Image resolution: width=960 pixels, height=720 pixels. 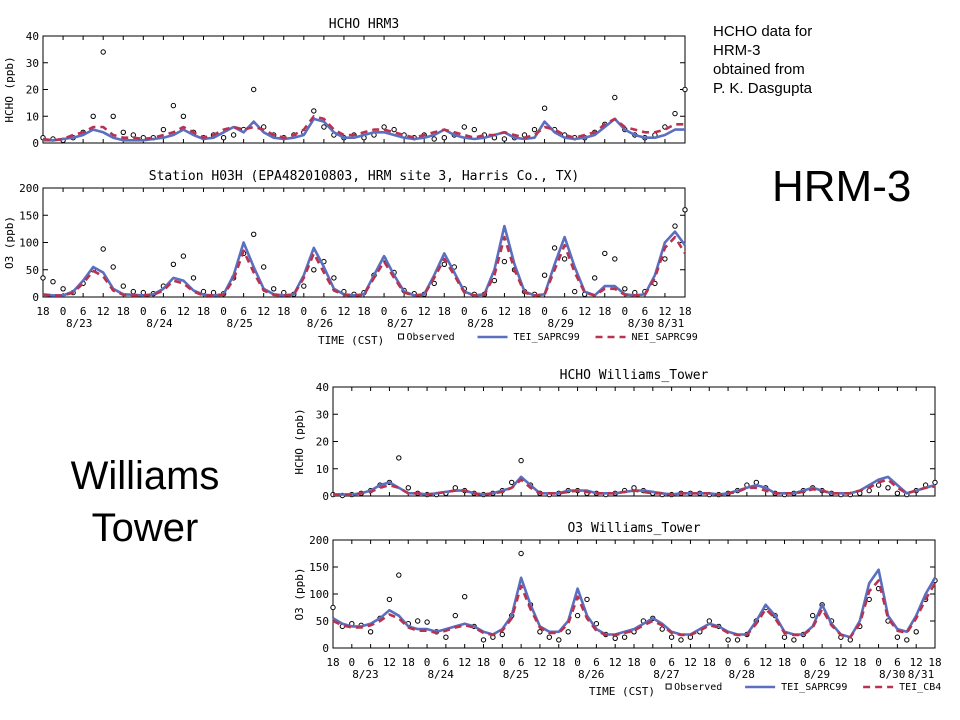 I want to click on chart-title: HCHO Williams_Tower, so click(x=634, y=375).